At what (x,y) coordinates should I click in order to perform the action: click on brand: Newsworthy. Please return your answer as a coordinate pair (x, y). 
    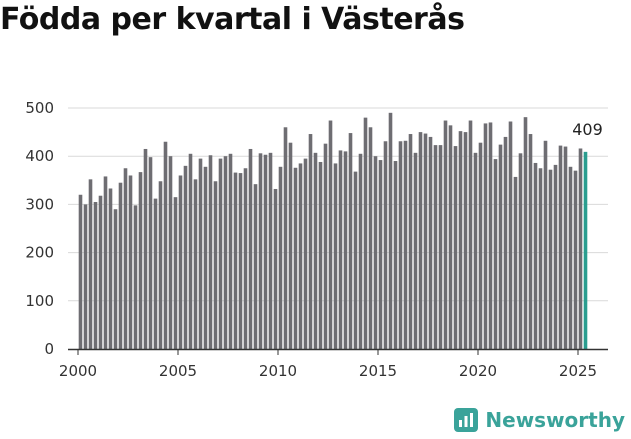
    Looking at the image, I should click on (539, 420).